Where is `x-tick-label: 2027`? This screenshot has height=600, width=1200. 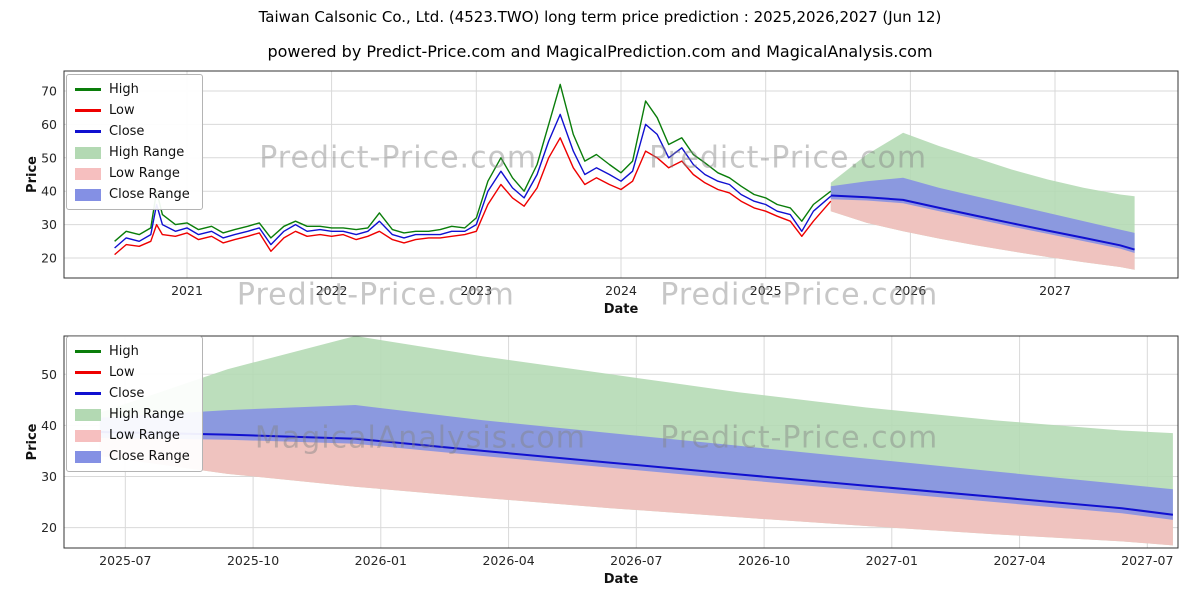 x-tick-label: 2027 is located at coordinates (1055, 290).